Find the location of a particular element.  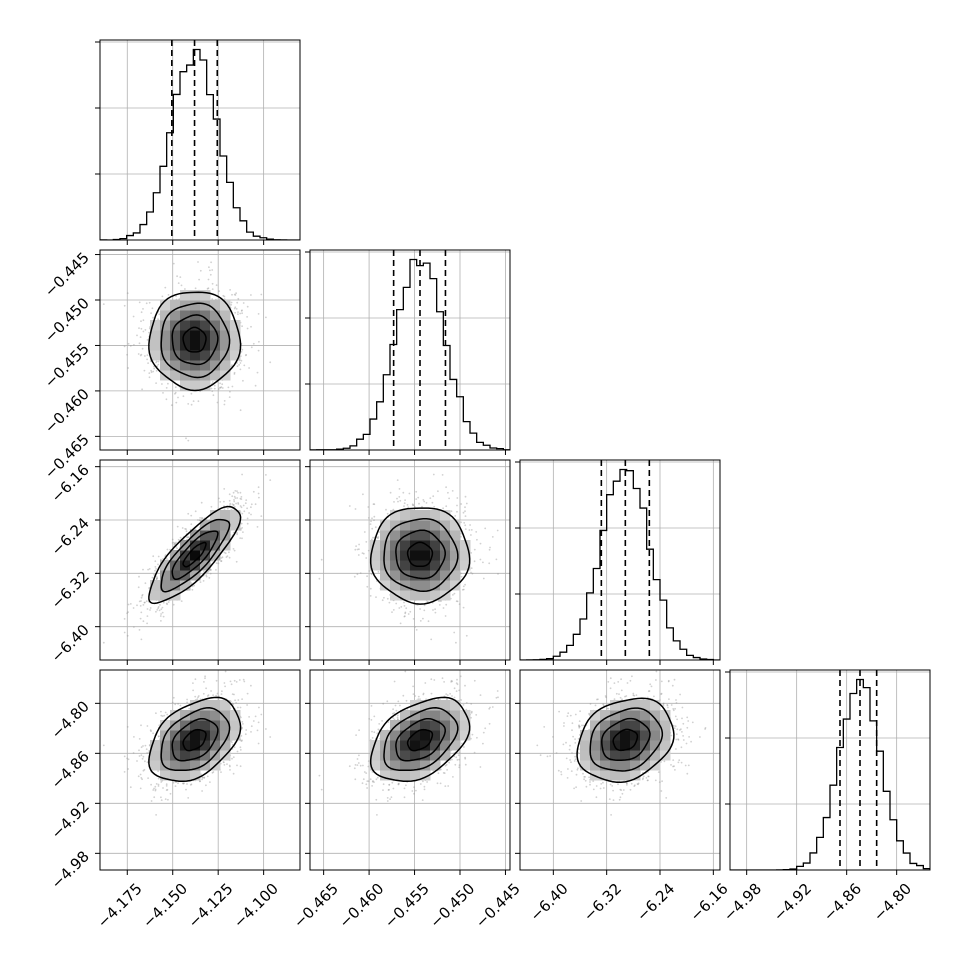

grid is located at coordinates (200, 140).